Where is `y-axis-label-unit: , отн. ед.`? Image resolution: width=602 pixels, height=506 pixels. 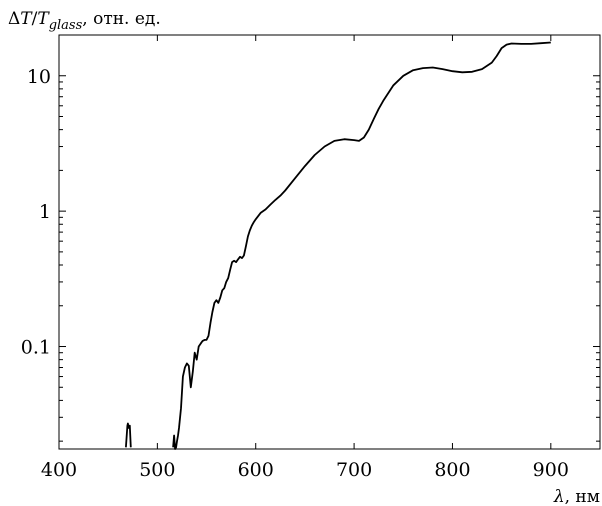 y-axis-label-unit: , отн. ед. is located at coordinates (121, 19).